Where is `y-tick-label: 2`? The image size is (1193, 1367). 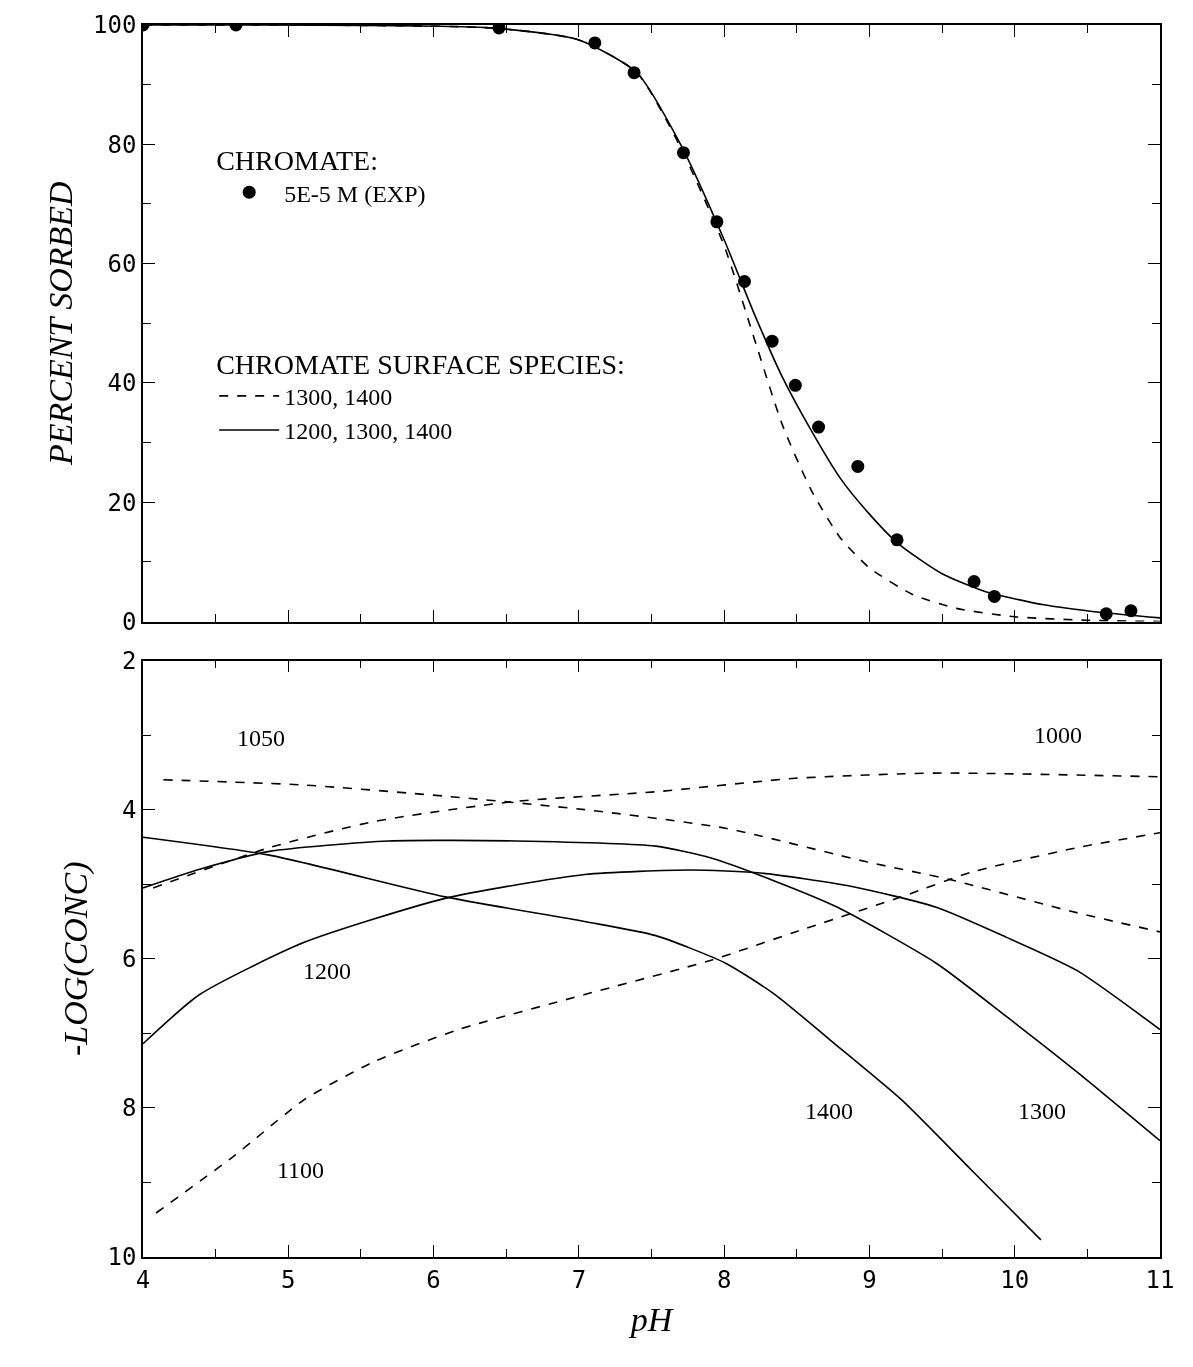
y-tick-label: 2 is located at coordinates (129, 660).